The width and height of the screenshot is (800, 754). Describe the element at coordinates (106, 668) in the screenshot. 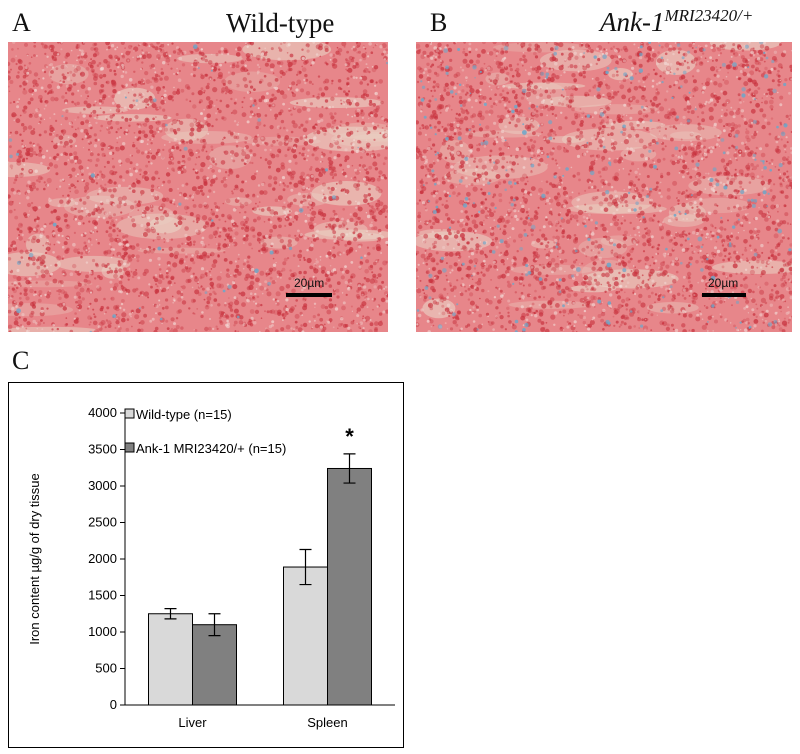

I see `y-tick-label: 500` at that location.